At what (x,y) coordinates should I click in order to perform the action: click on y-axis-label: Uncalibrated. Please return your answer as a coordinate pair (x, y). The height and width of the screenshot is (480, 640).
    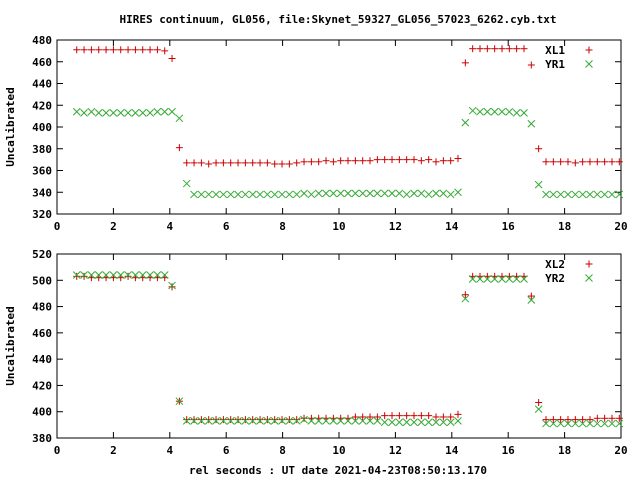
    Looking at the image, I should click on (10, 345).